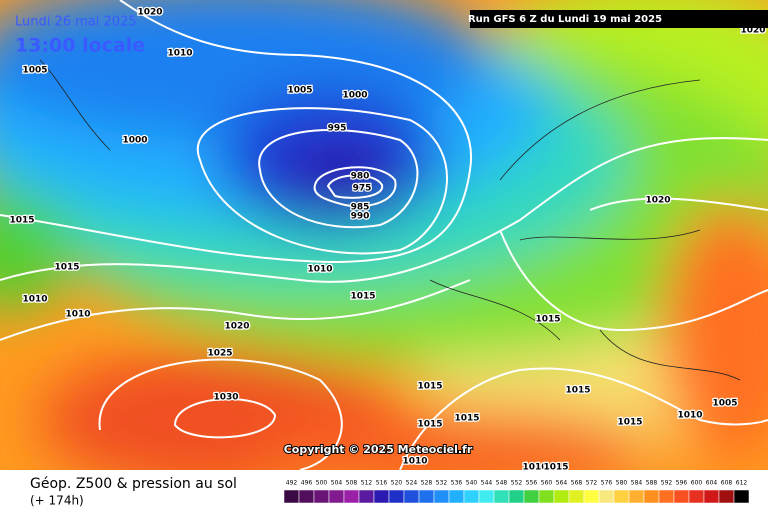 The width and height of the screenshot is (768, 516). I want to click on legend-label: 548, so click(502, 483).